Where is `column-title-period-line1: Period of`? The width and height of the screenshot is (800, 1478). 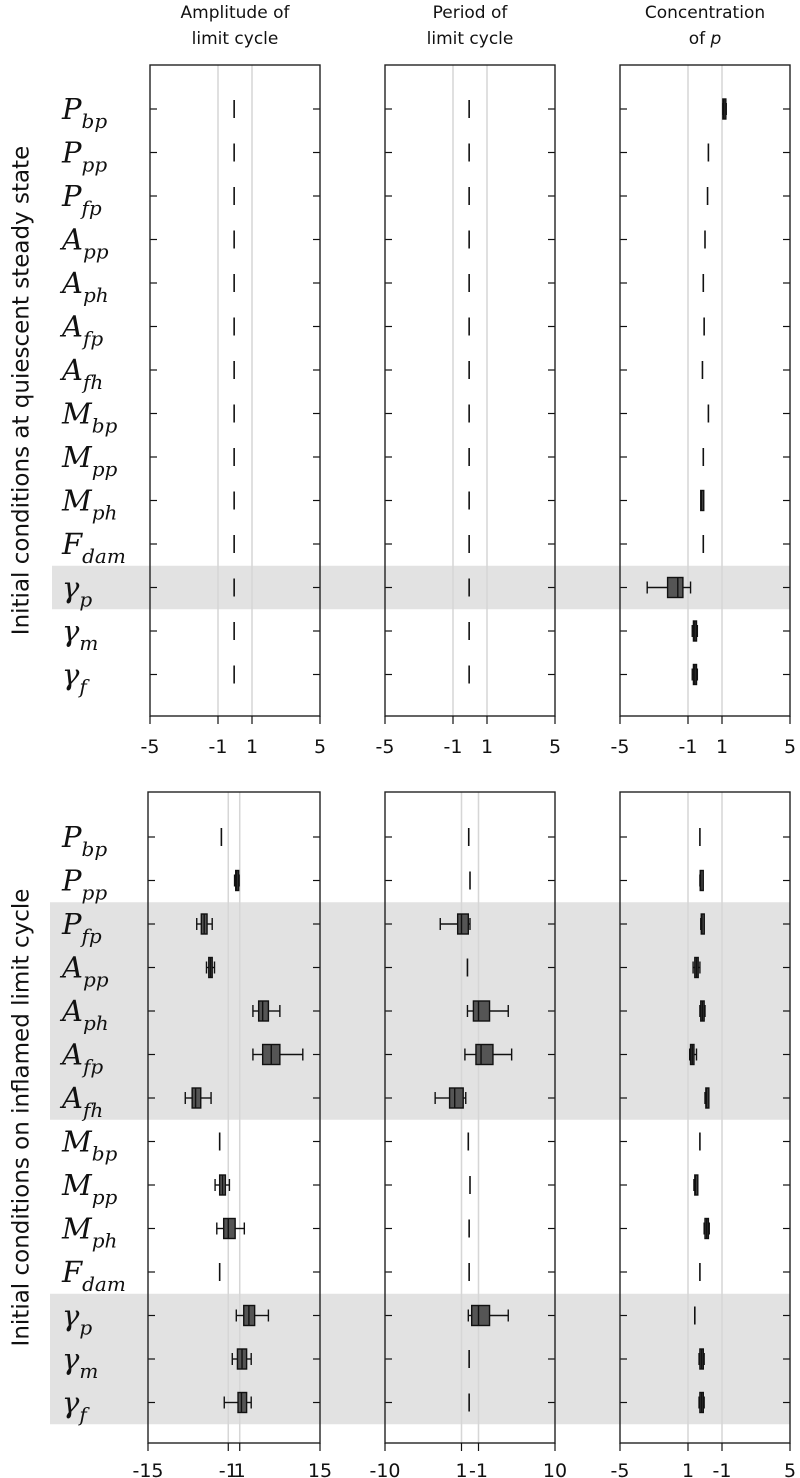 column-title-period-line1: Period of is located at coordinates (471, 13).